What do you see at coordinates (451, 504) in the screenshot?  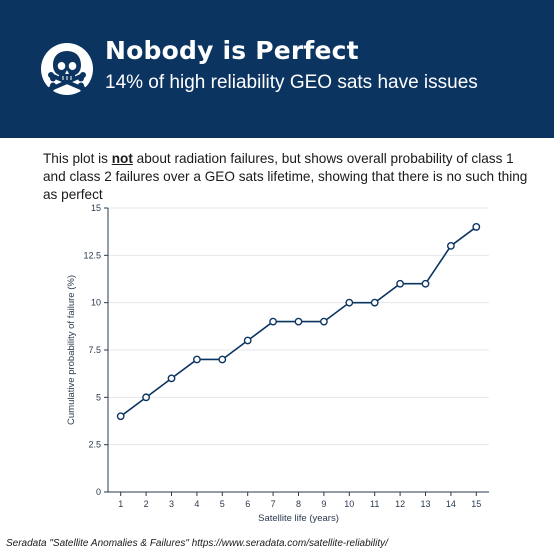 I see `x-tick-label: 14` at bounding box center [451, 504].